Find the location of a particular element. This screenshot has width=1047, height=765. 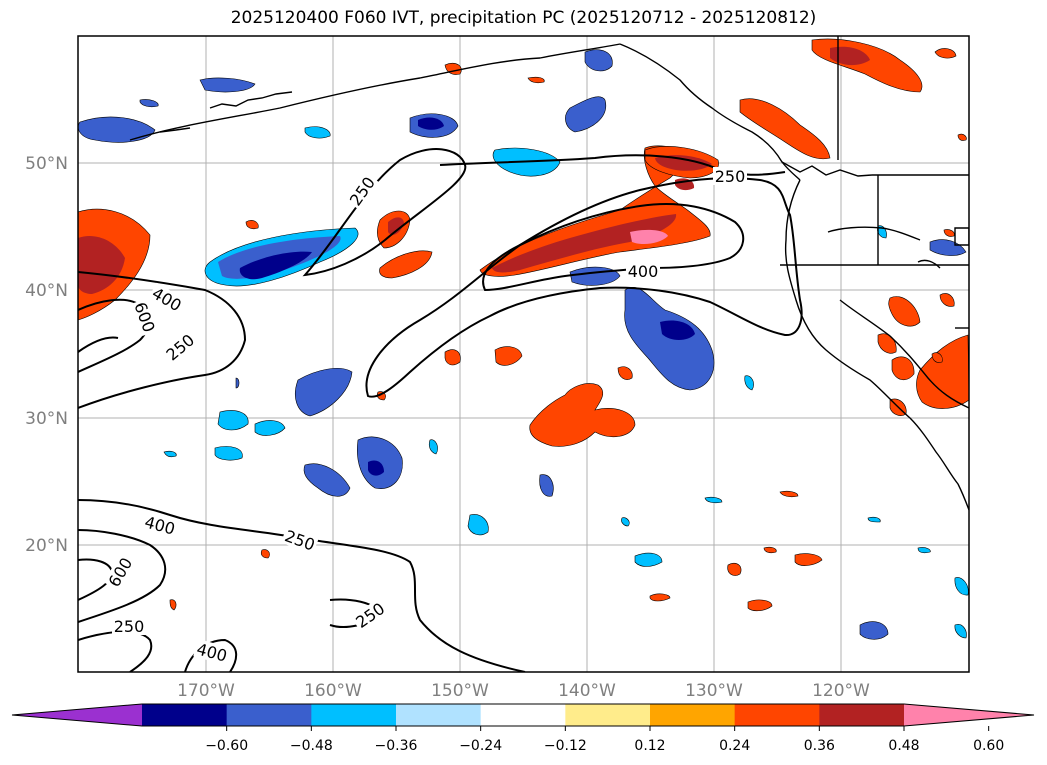

colorbar-tick-label: −0.48 is located at coordinates (311, 746).